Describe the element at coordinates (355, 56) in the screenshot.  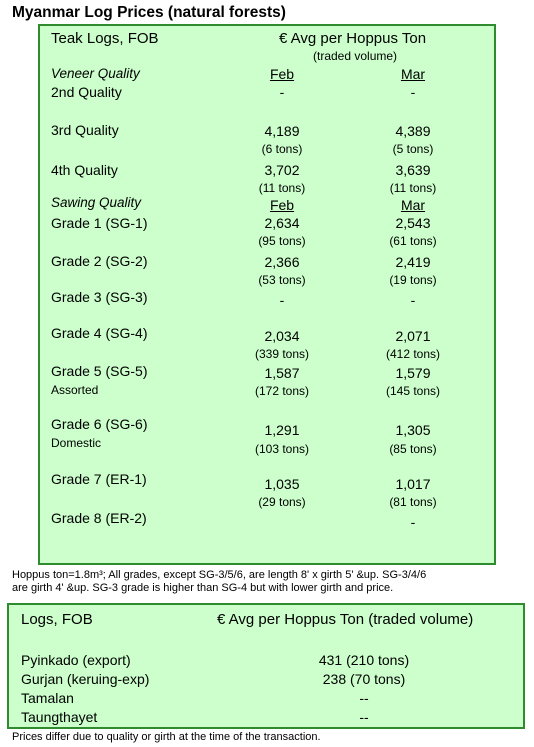
I see `teak-header-sub: (traded volume)` at that location.